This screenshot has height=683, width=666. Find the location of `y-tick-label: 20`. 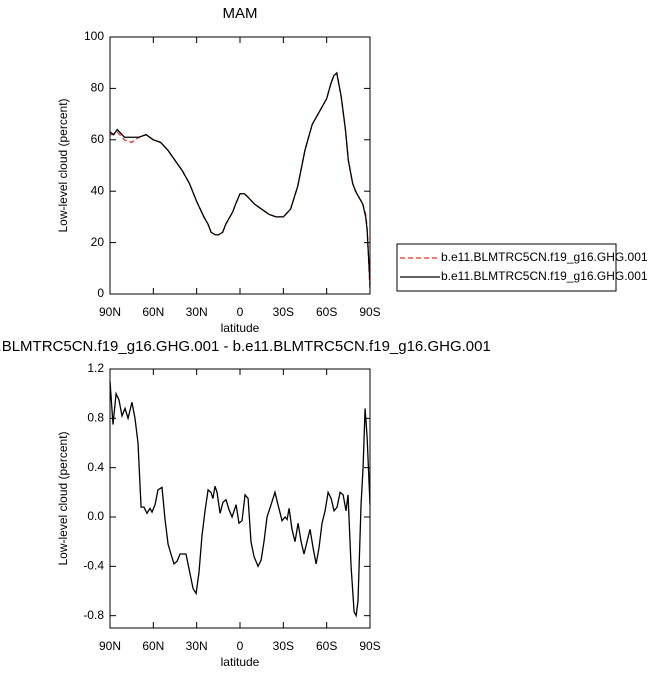

y-tick-label: 20 is located at coordinates (98, 242).